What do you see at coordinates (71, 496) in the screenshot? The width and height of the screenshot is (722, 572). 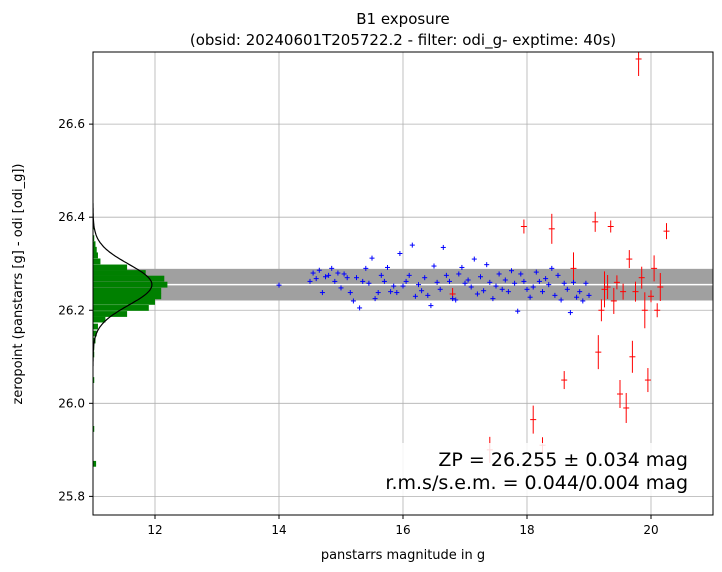 I see `y-tick-label: 25.8` at bounding box center [71, 496].